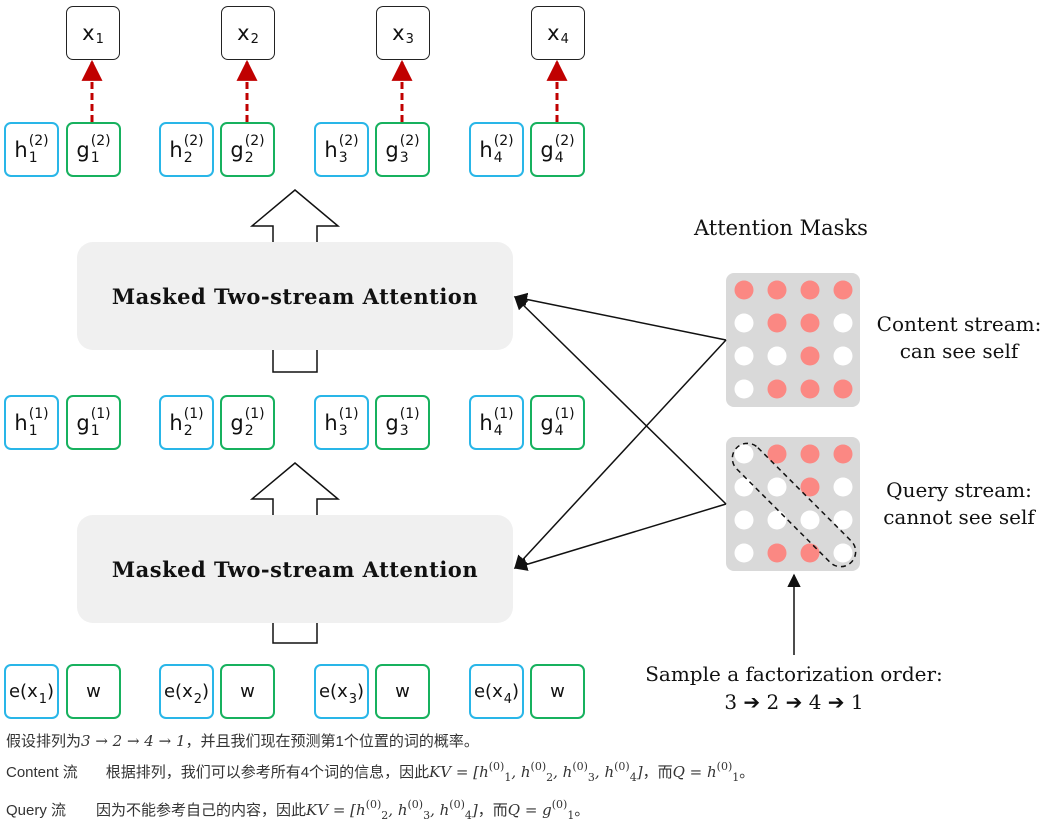 The width and height of the screenshot is (1048, 824). What do you see at coordinates (496, 422) in the screenshot?
I see `content-state-h4-layer1: h (1) 4` at bounding box center [496, 422].